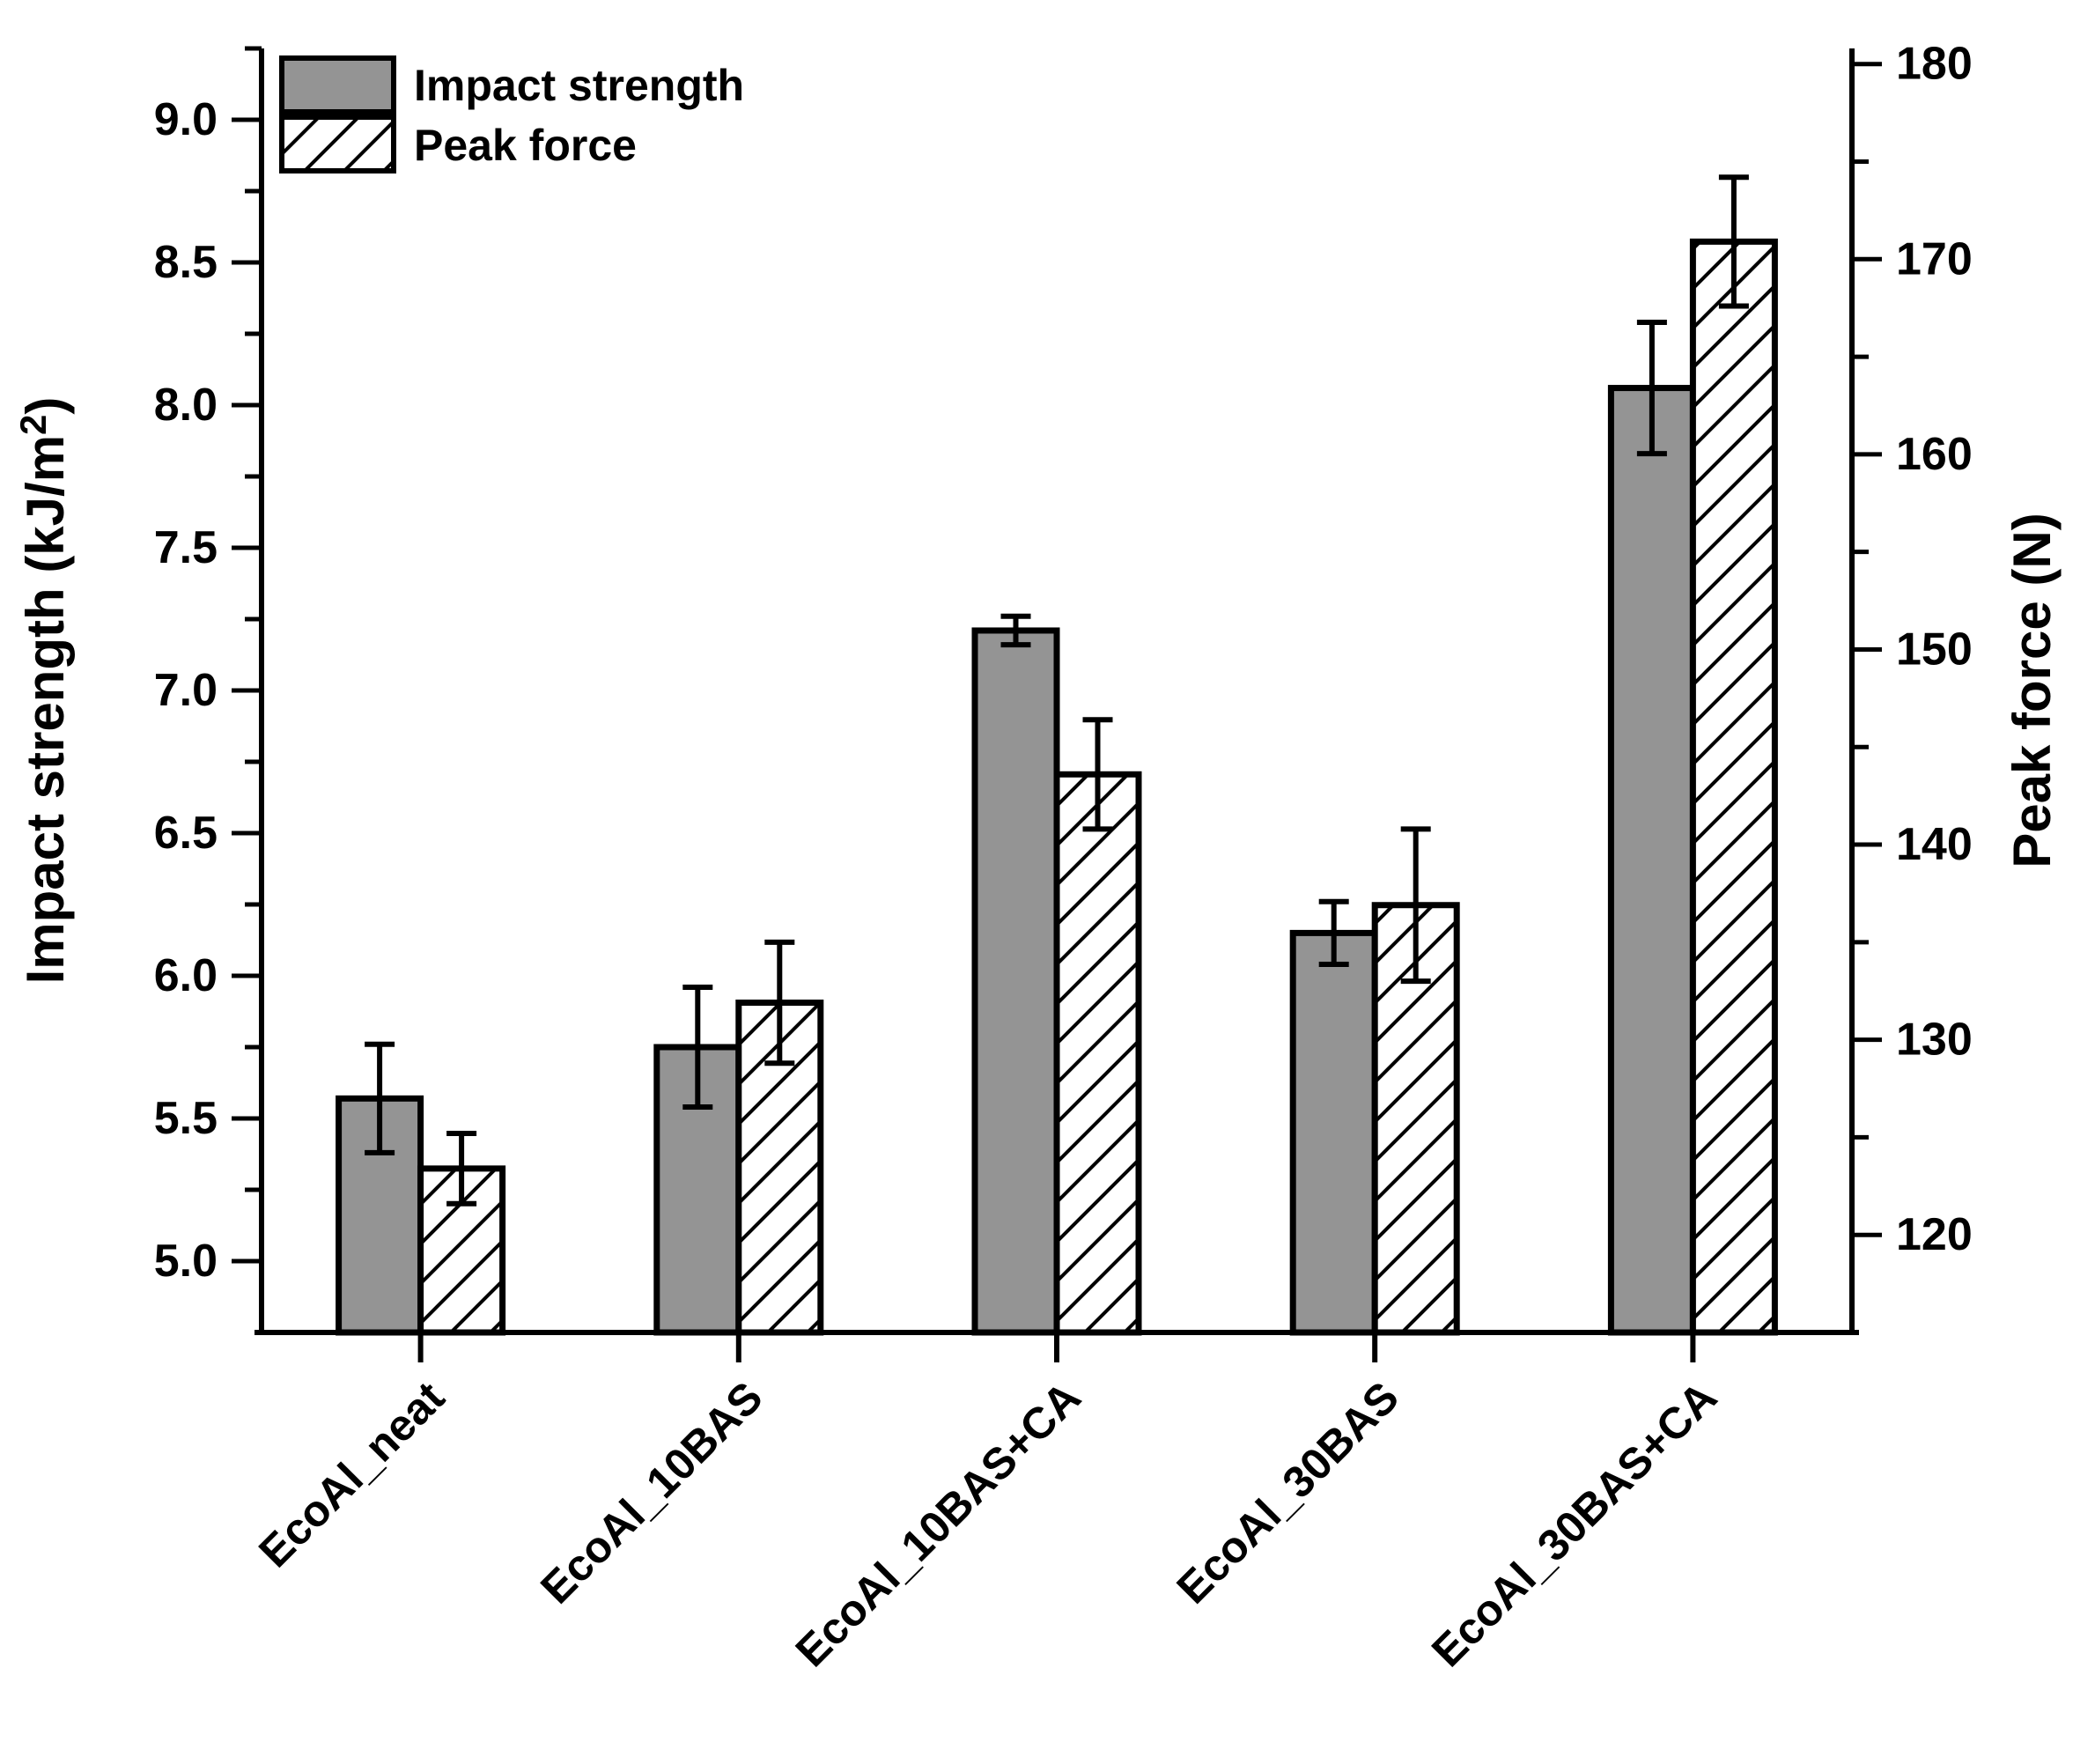 This screenshot has width=2095, height=1764. I want to click on legend: Impact strength Peak force, so click(512, 114).